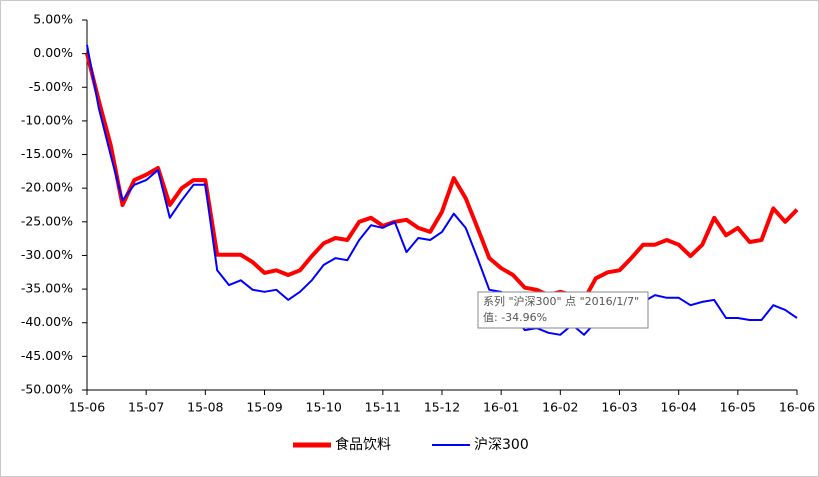 The height and width of the screenshot is (477, 819). I want to click on tooltip-box, so click(563, 310).